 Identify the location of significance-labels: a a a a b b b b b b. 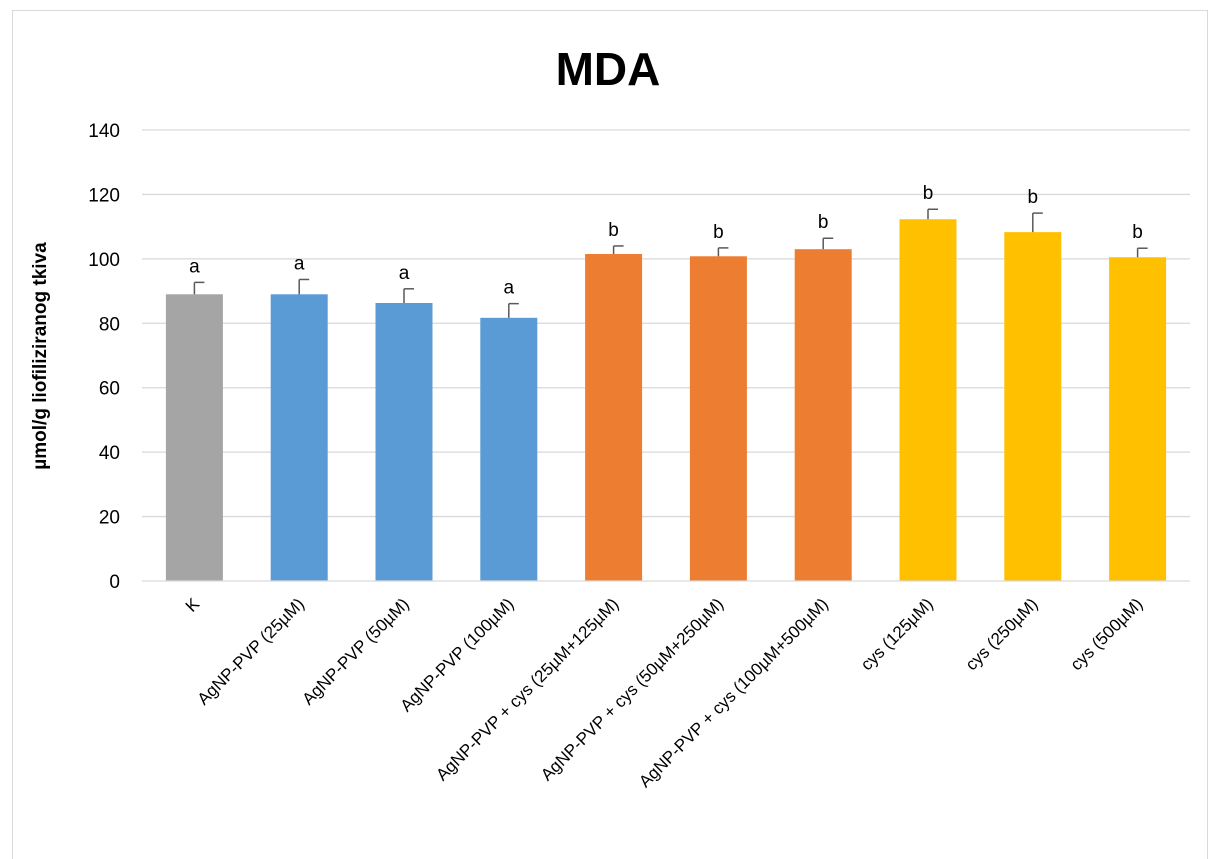
(666, 240).